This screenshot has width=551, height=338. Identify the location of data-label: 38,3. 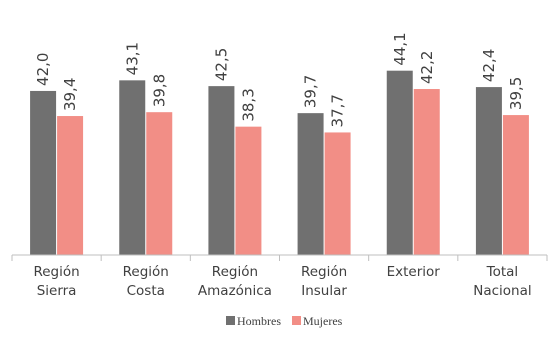
(248, 104).